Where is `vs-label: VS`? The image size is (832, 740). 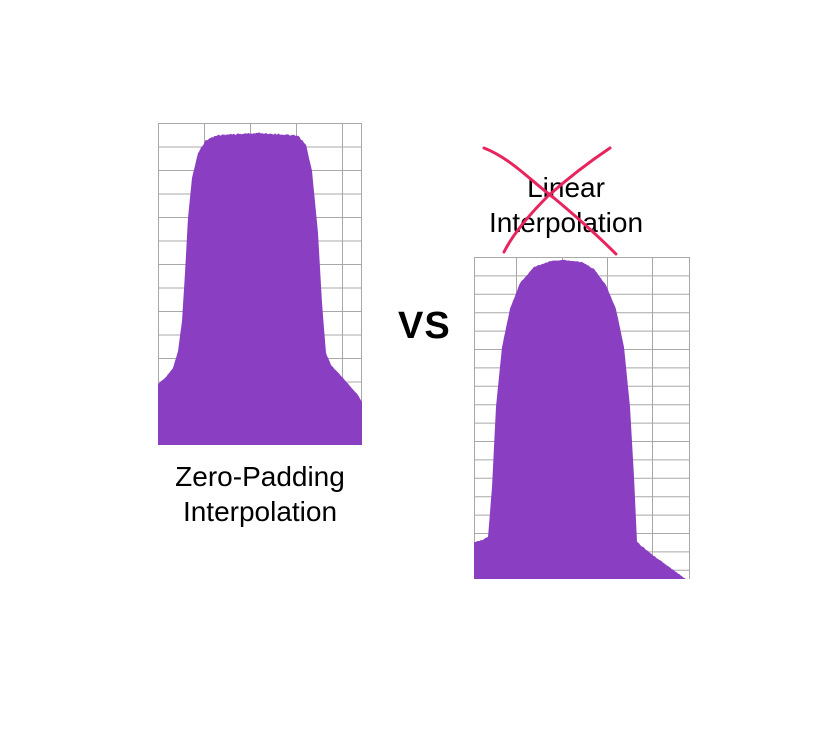
vs-label: VS is located at coordinates (424, 326).